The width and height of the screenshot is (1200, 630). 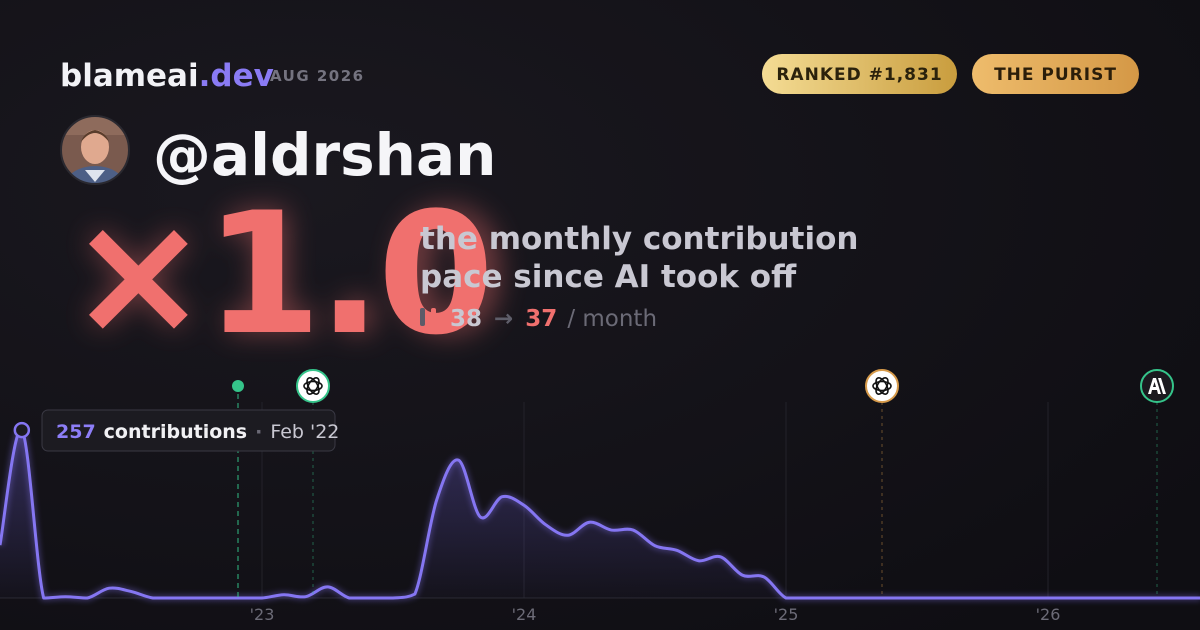 What do you see at coordinates (175, 432) in the screenshot?
I see `tooltip-label: contributions` at bounding box center [175, 432].